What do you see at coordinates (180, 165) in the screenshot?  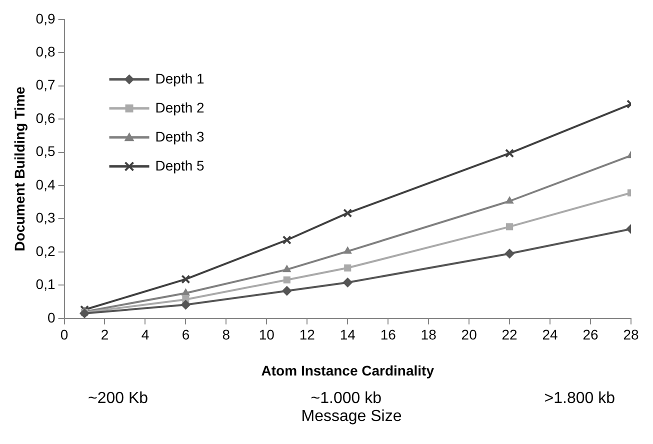 I see `legend-label: Depth 5` at bounding box center [180, 165].